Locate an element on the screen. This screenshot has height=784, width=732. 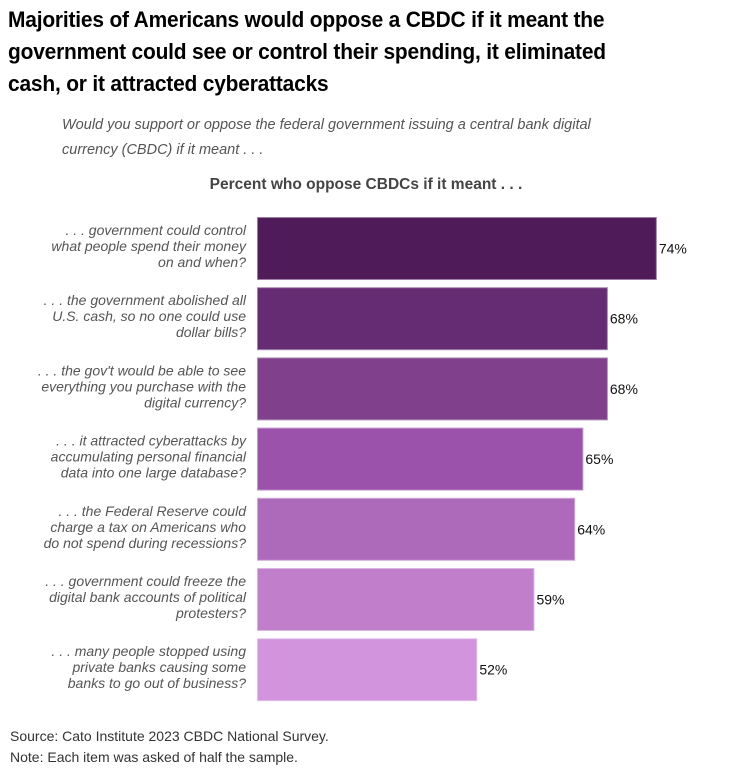
category-label-line: dollar bills? is located at coordinates (211, 332).